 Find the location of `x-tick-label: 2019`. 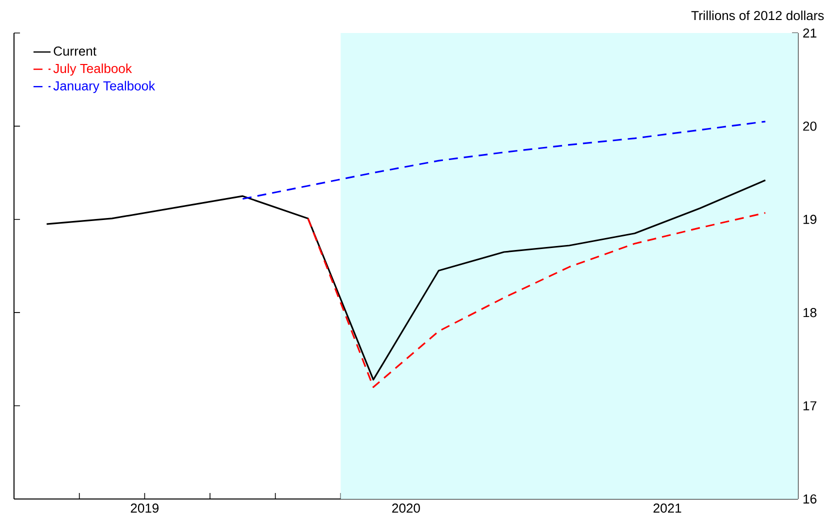

x-tick-label: 2019 is located at coordinates (144, 508).